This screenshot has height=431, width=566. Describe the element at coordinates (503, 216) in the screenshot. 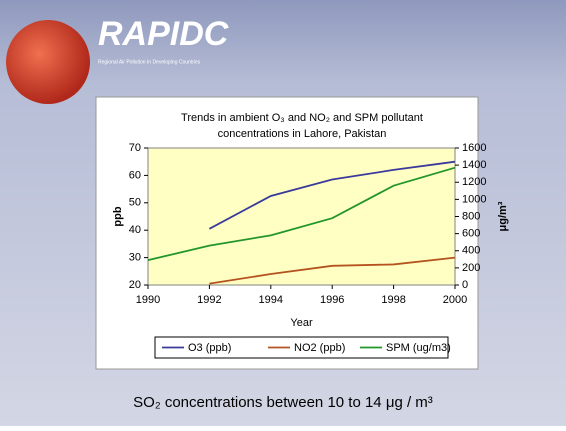

I see `y2-axis-label: μg/m³` at that location.